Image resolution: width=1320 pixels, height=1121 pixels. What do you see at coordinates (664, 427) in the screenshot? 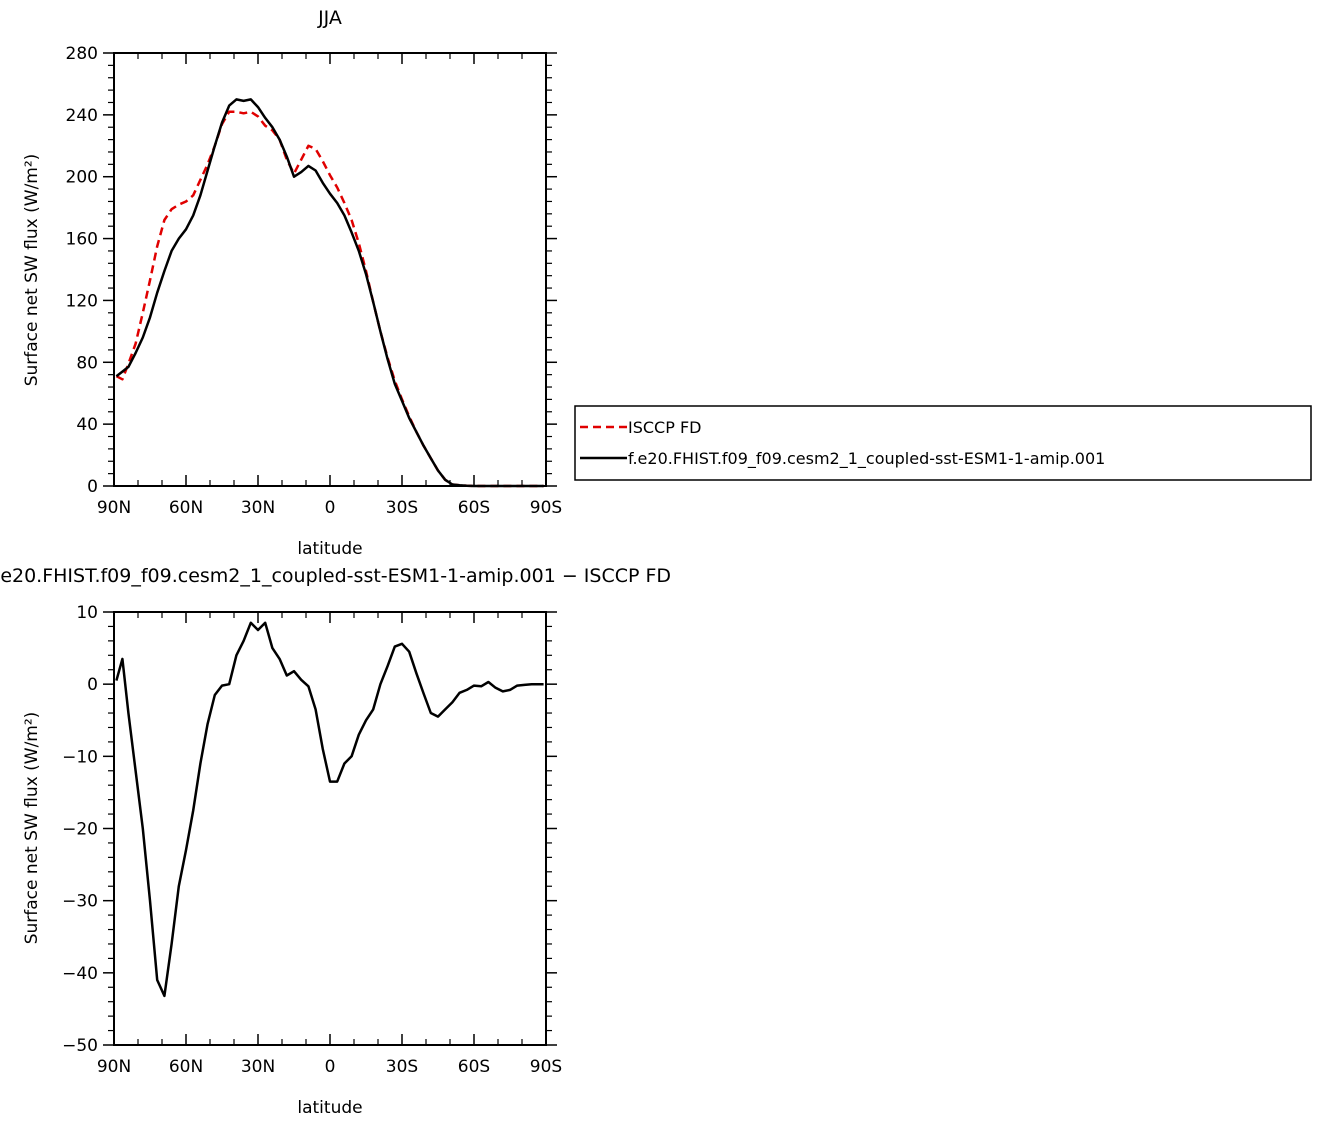
I see `legend-label-isccp: ISCCP FD` at bounding box center [664, 427].